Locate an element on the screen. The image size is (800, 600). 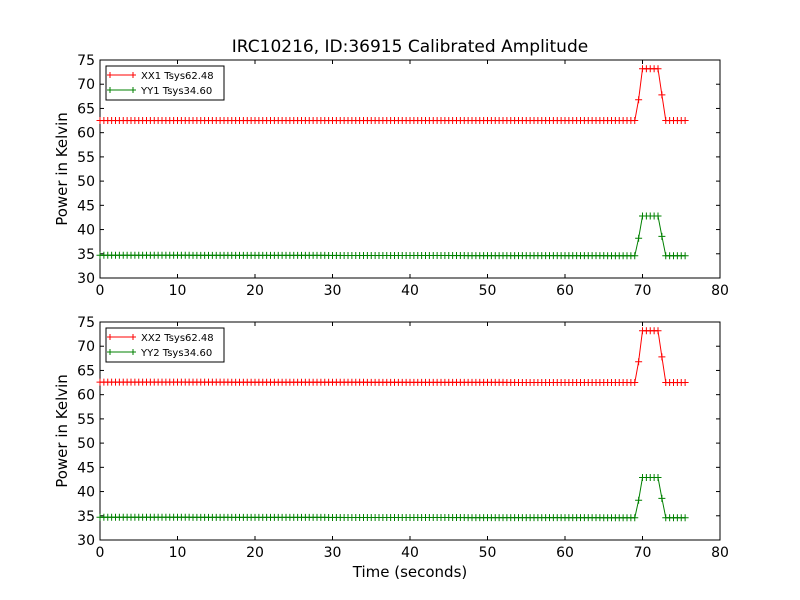
x-axis-label: Time (seconds) is located at coordinates (410, 572).